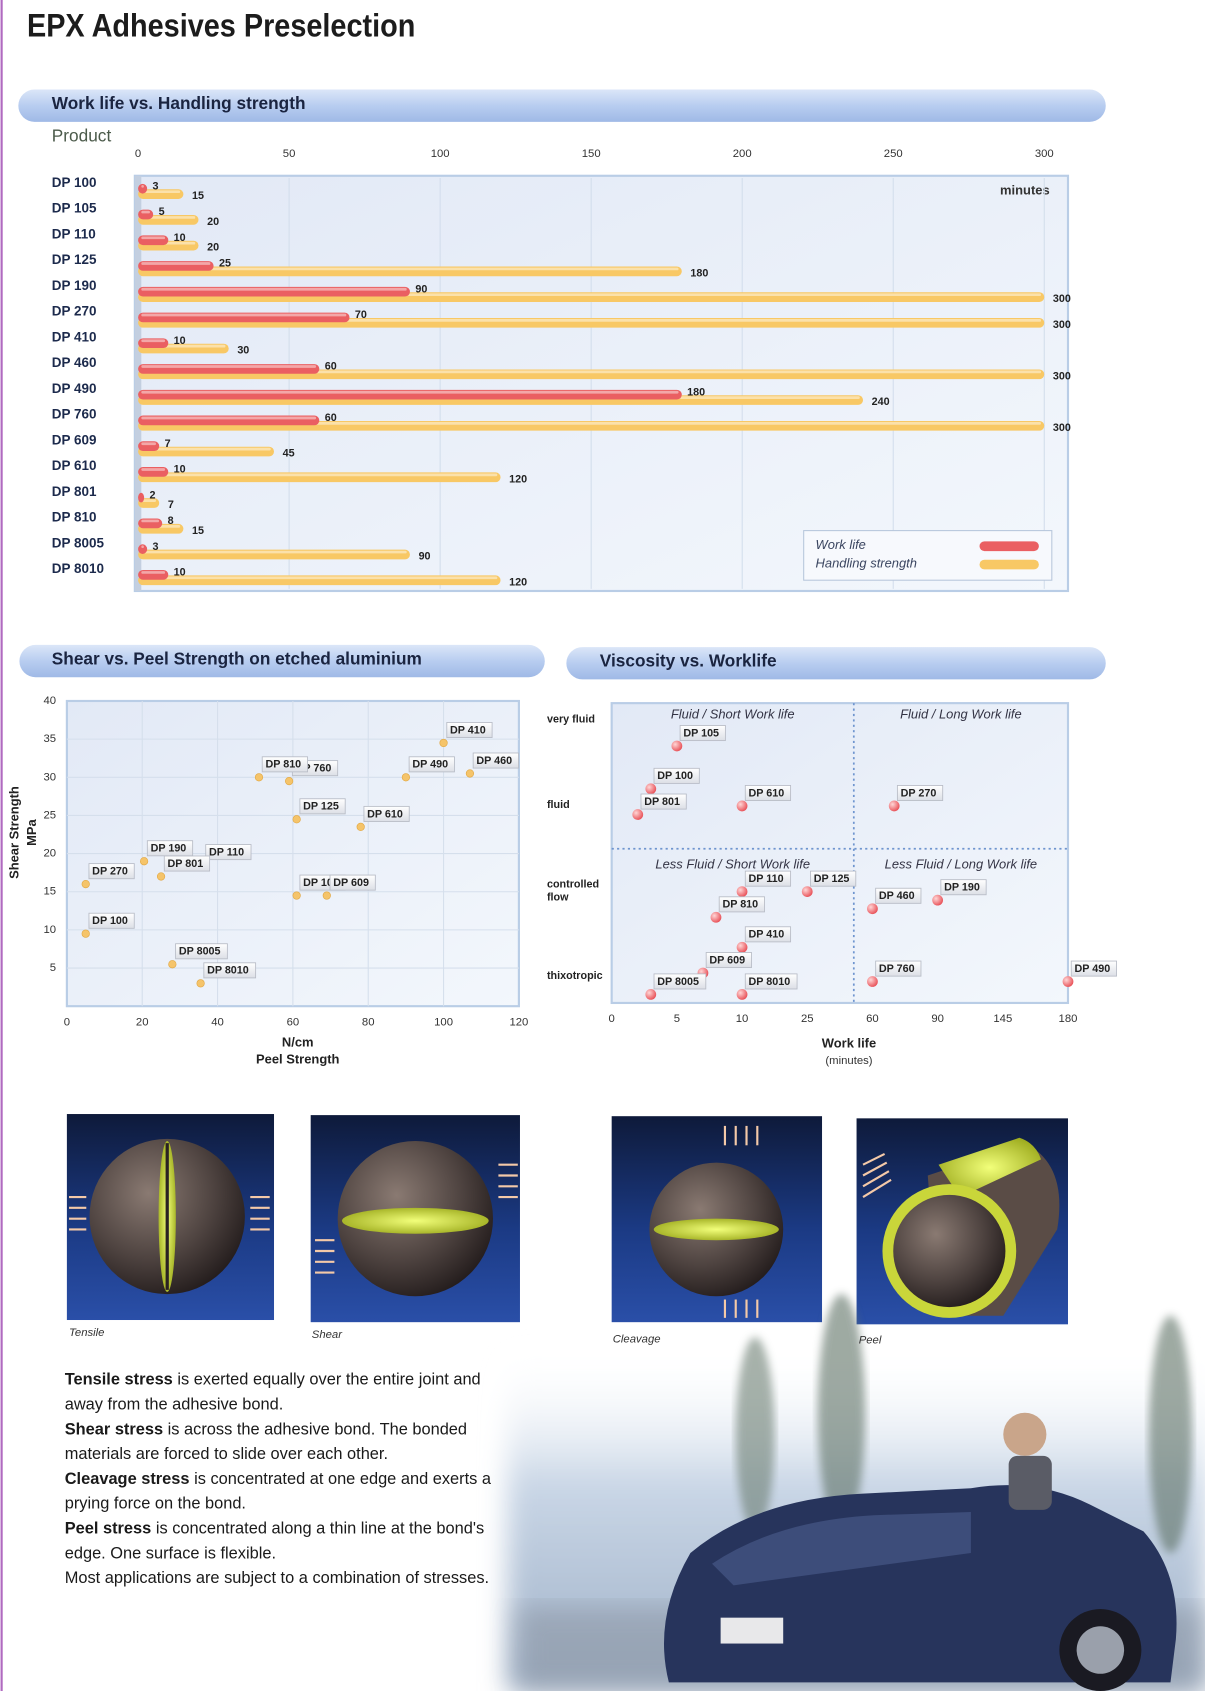 The image size is (1205, 1691). Describe the element at coordinates (897, 969) in the screenshot. I see `point-label: DP 760` at that location.